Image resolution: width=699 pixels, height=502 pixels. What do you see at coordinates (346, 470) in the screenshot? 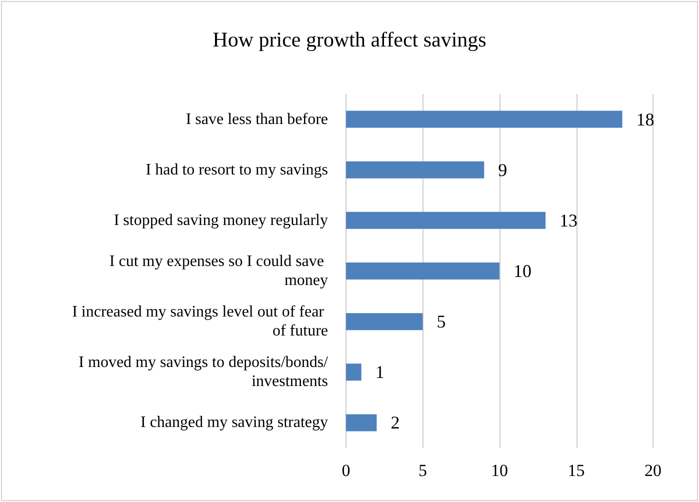
I see `x-tick-label: 0` at bounding box center [346, 470].